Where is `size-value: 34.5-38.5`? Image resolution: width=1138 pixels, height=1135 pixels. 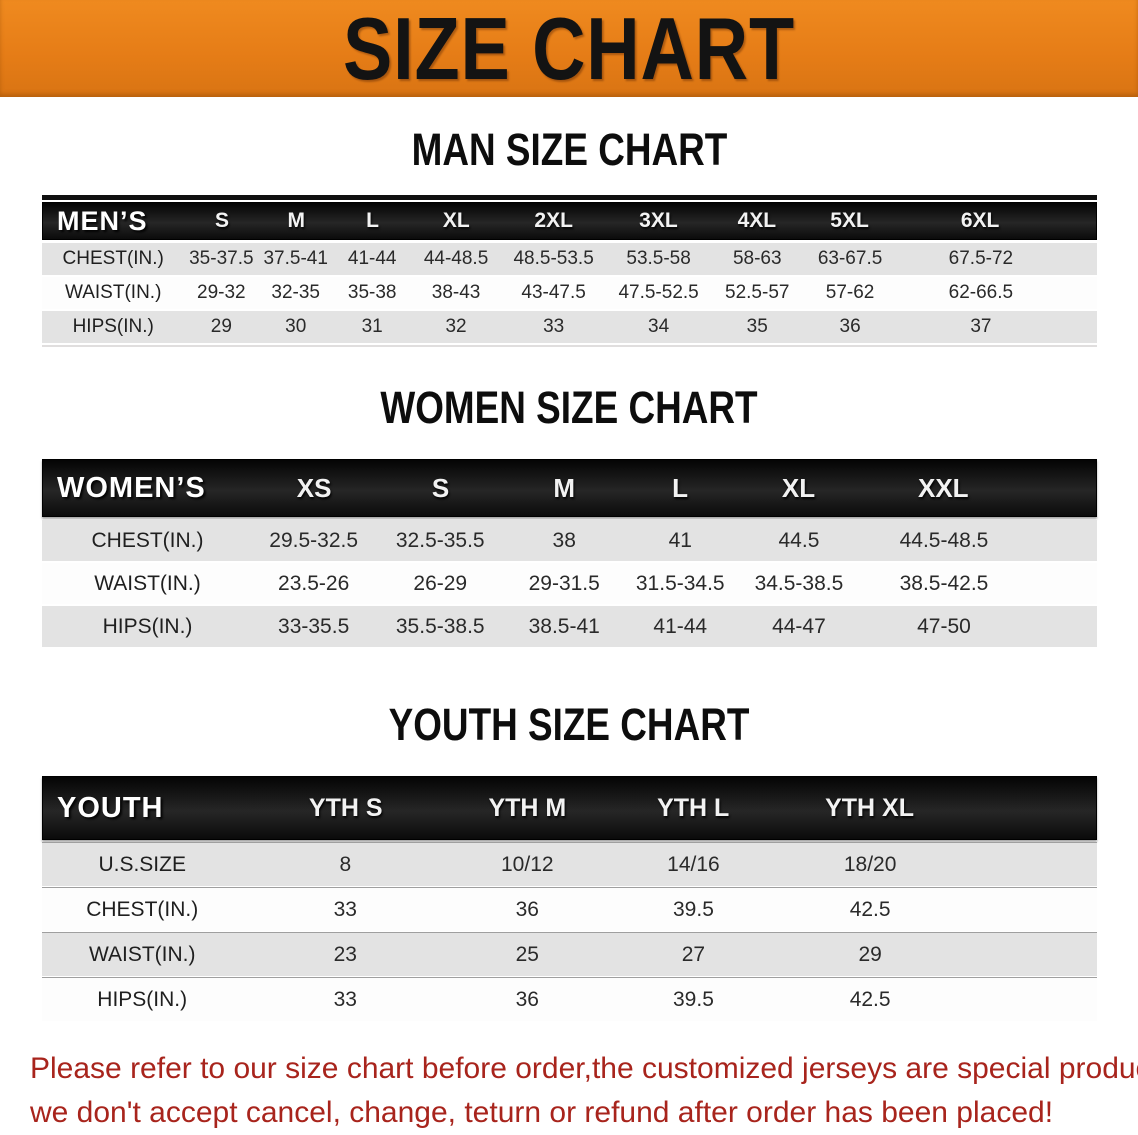
size-value: 34.5-38.5 is located at coordinates (799, 583).